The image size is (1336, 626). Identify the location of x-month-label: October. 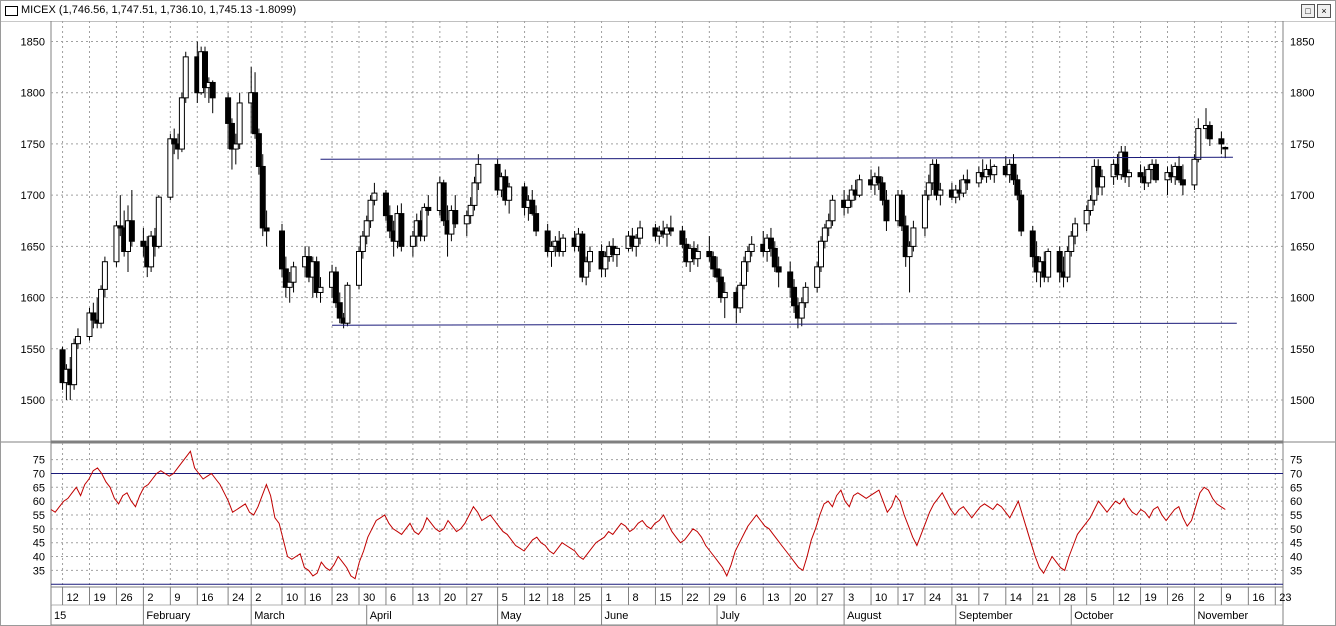
(1093, 616).